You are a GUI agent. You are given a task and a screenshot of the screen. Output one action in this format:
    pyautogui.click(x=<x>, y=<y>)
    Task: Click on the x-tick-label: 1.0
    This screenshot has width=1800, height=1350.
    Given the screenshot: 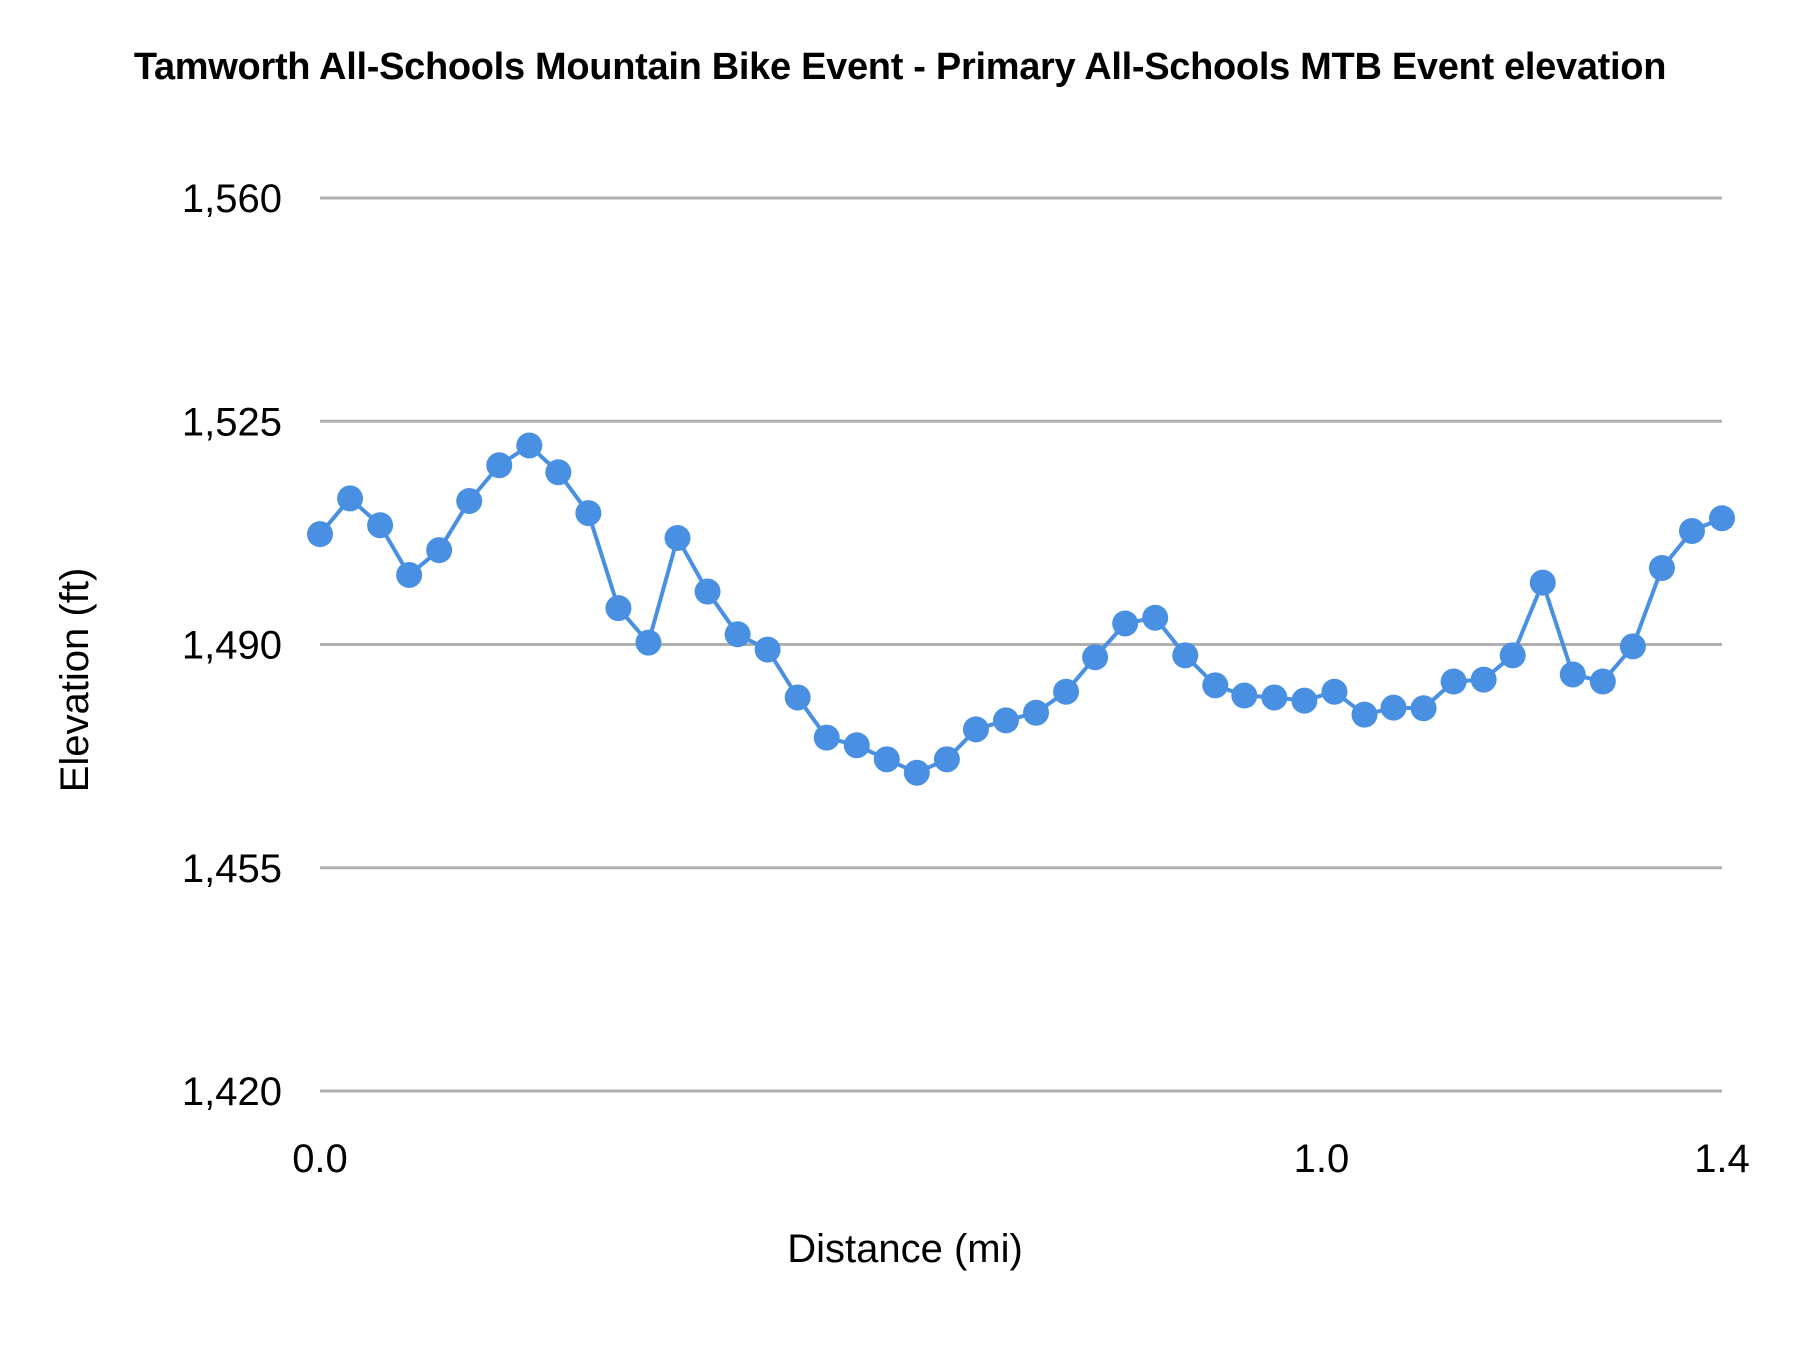 What is the action you would take?
    pyautogui.click(x=1322, y=1159)
    